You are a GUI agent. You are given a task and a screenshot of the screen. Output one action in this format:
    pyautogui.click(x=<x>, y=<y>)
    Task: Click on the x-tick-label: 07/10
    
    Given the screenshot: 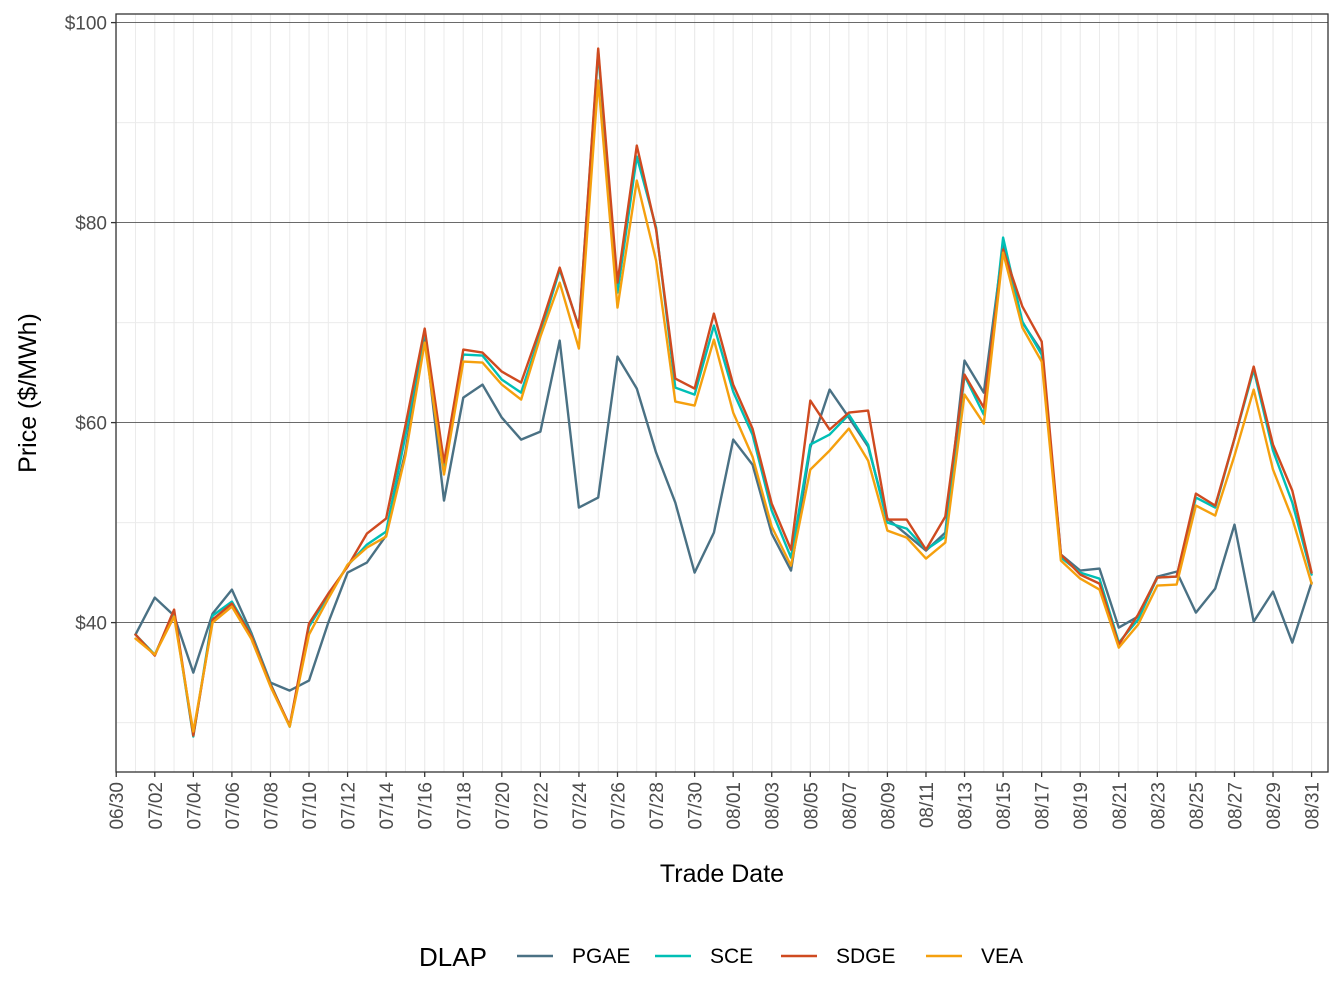 What is the action you would take?
    pyautogui.click(x=310, y=806)
    